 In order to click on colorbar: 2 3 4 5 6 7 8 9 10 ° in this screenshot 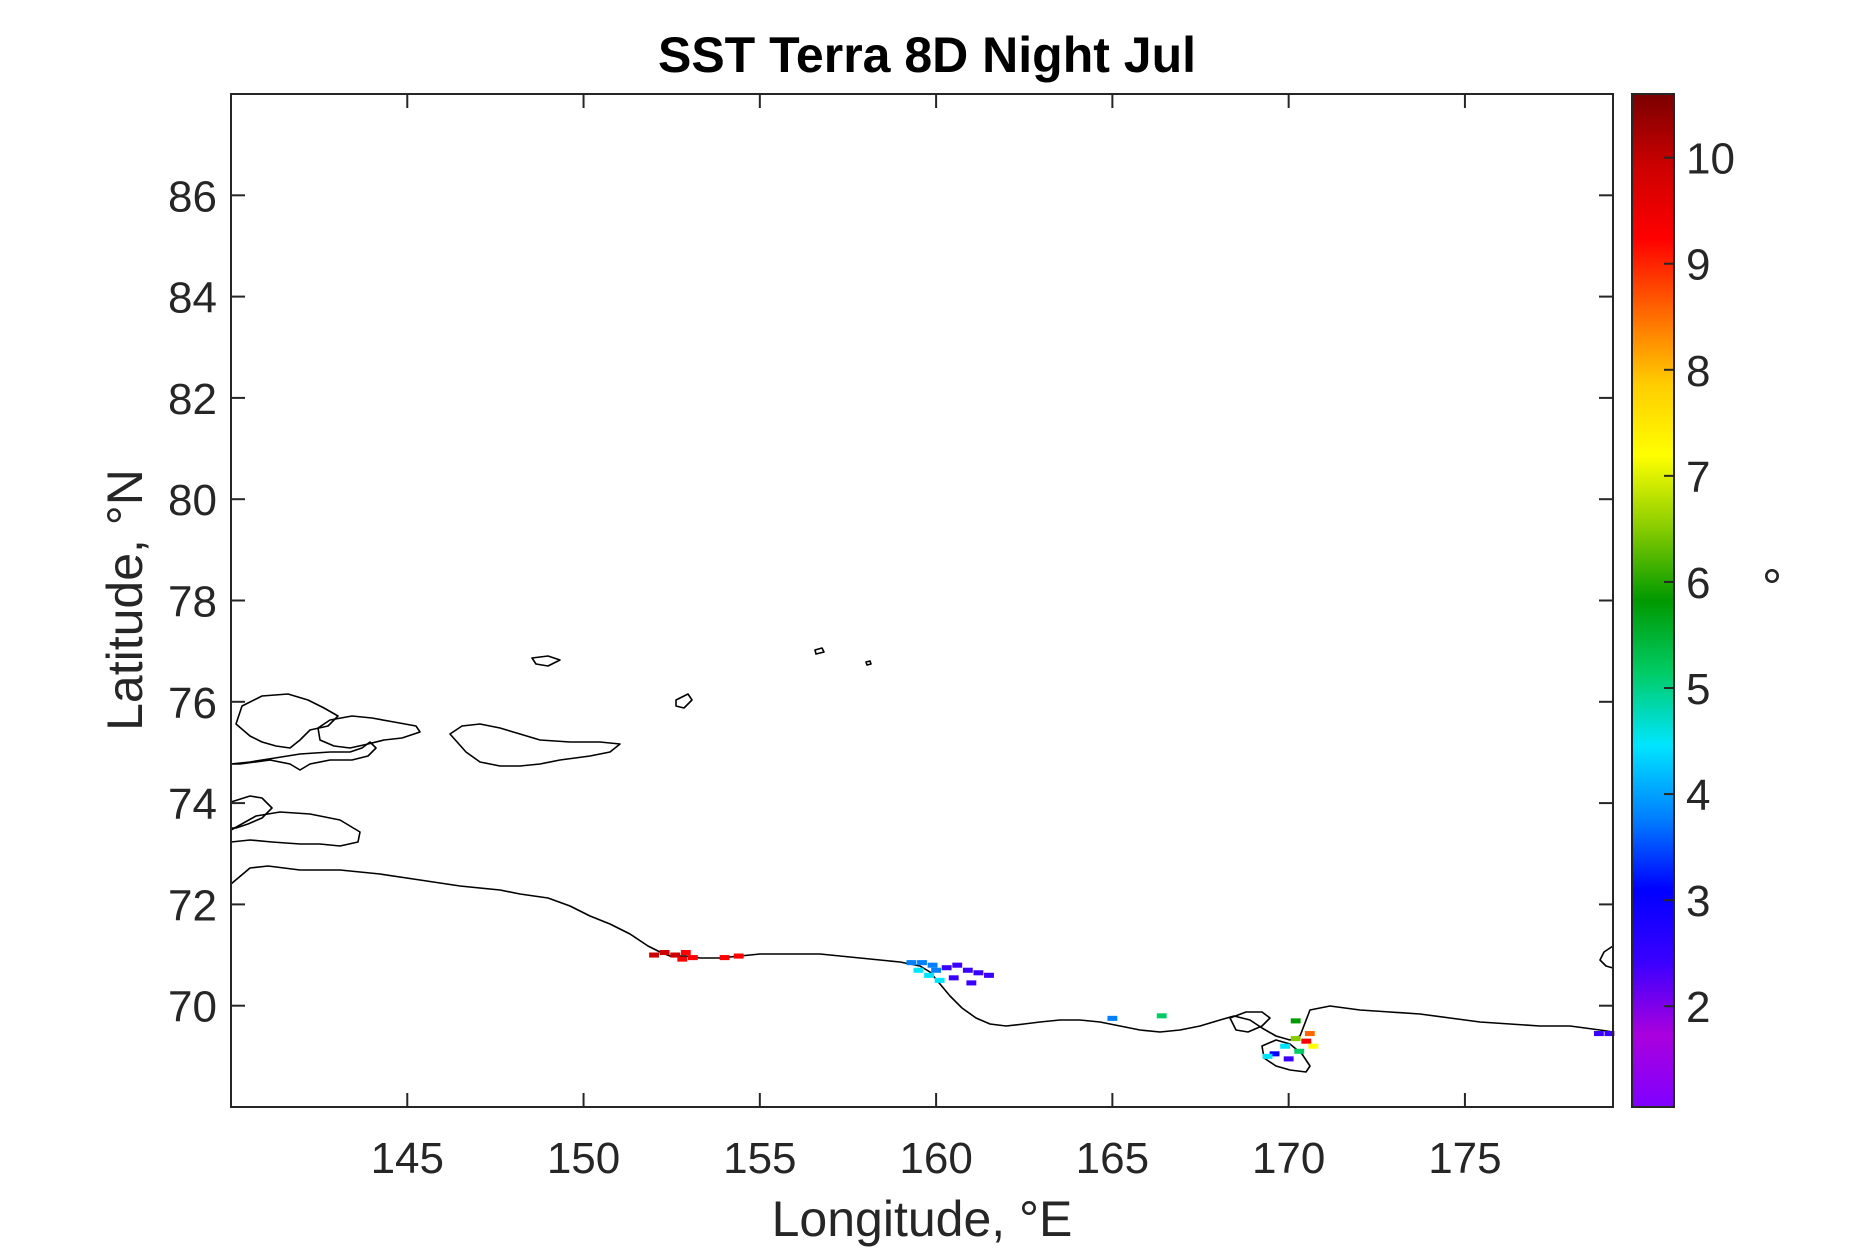, I will do `click(1706, 600)`.